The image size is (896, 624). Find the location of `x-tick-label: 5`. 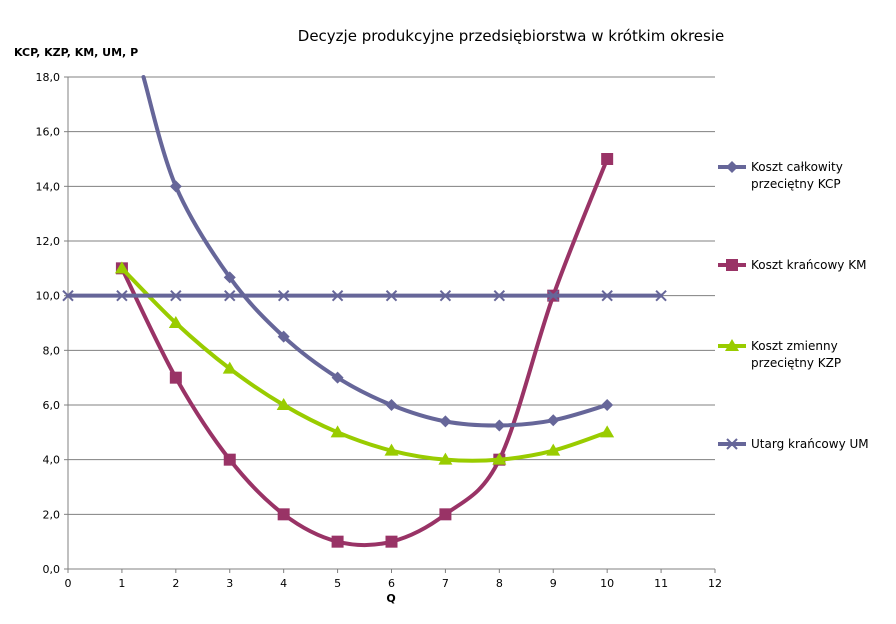

x-tick-label: 5 is located at coordinates (337, 583).